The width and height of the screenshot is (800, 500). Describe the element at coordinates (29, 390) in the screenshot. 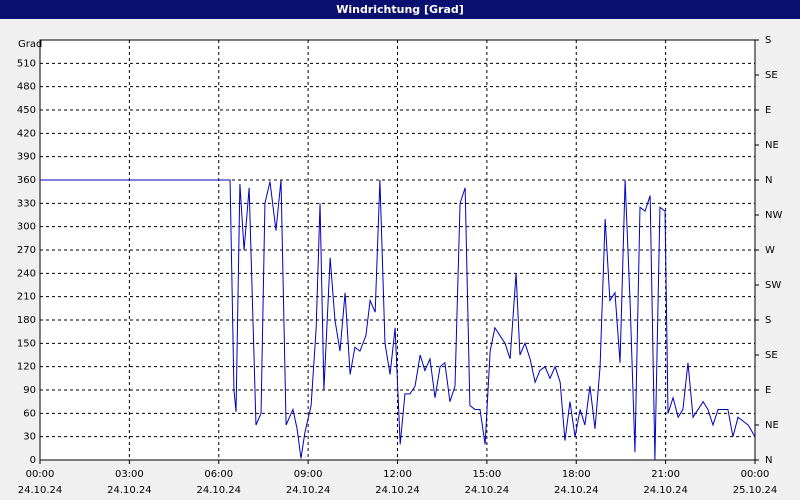

I see `y-tick-label: 90` at that location.